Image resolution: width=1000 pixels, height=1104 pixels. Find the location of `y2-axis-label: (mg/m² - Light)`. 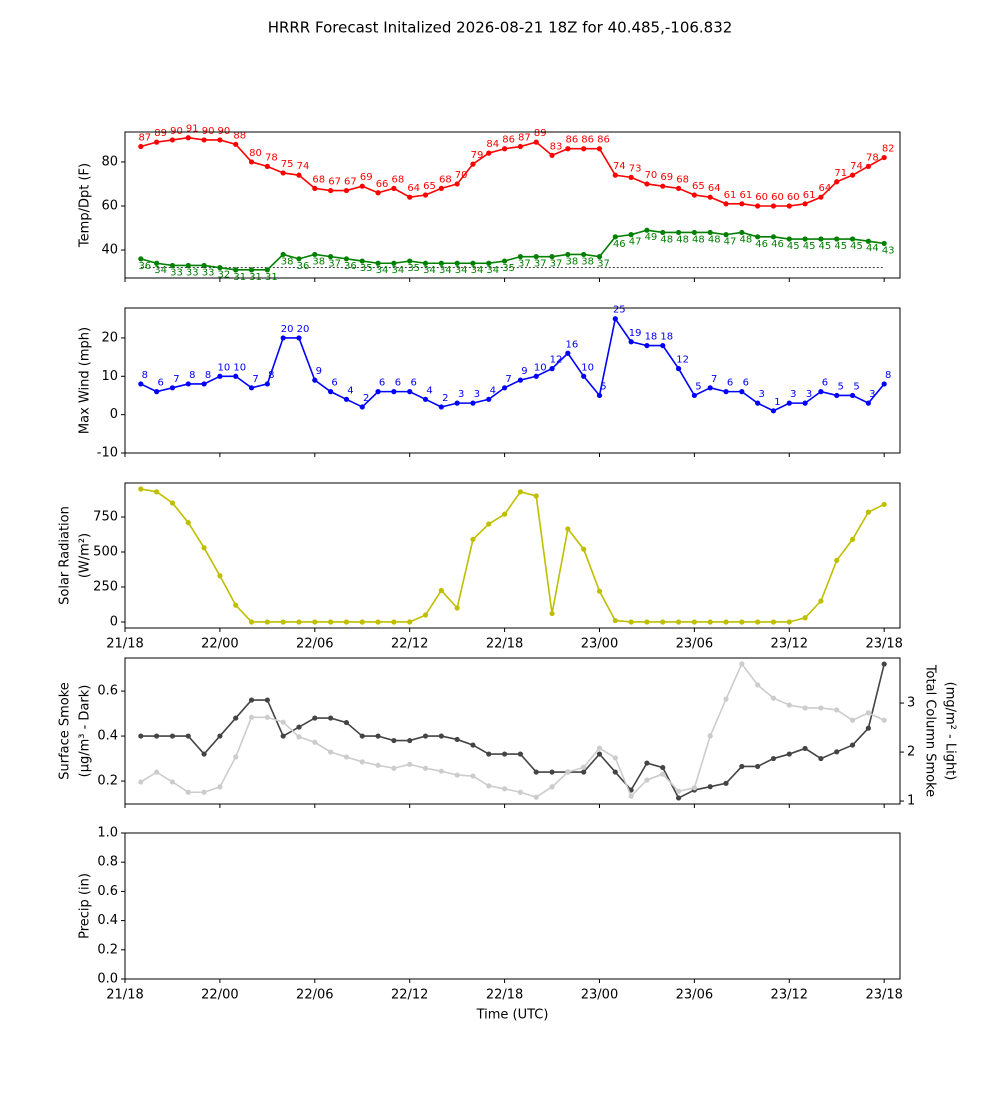

y2-axis-label: (mg/m² - Light) is located at coordinates (950, 731).